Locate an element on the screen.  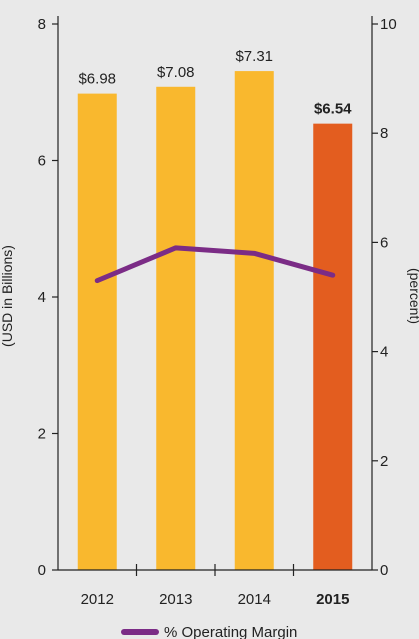
left-tick-label-8: 8 is located at coordinates (42, 24).